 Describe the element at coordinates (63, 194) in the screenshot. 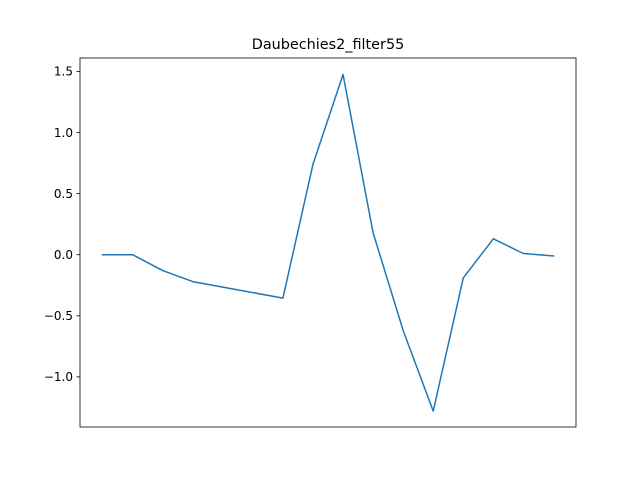

I see `y-tick-label: 0.5` at that location.